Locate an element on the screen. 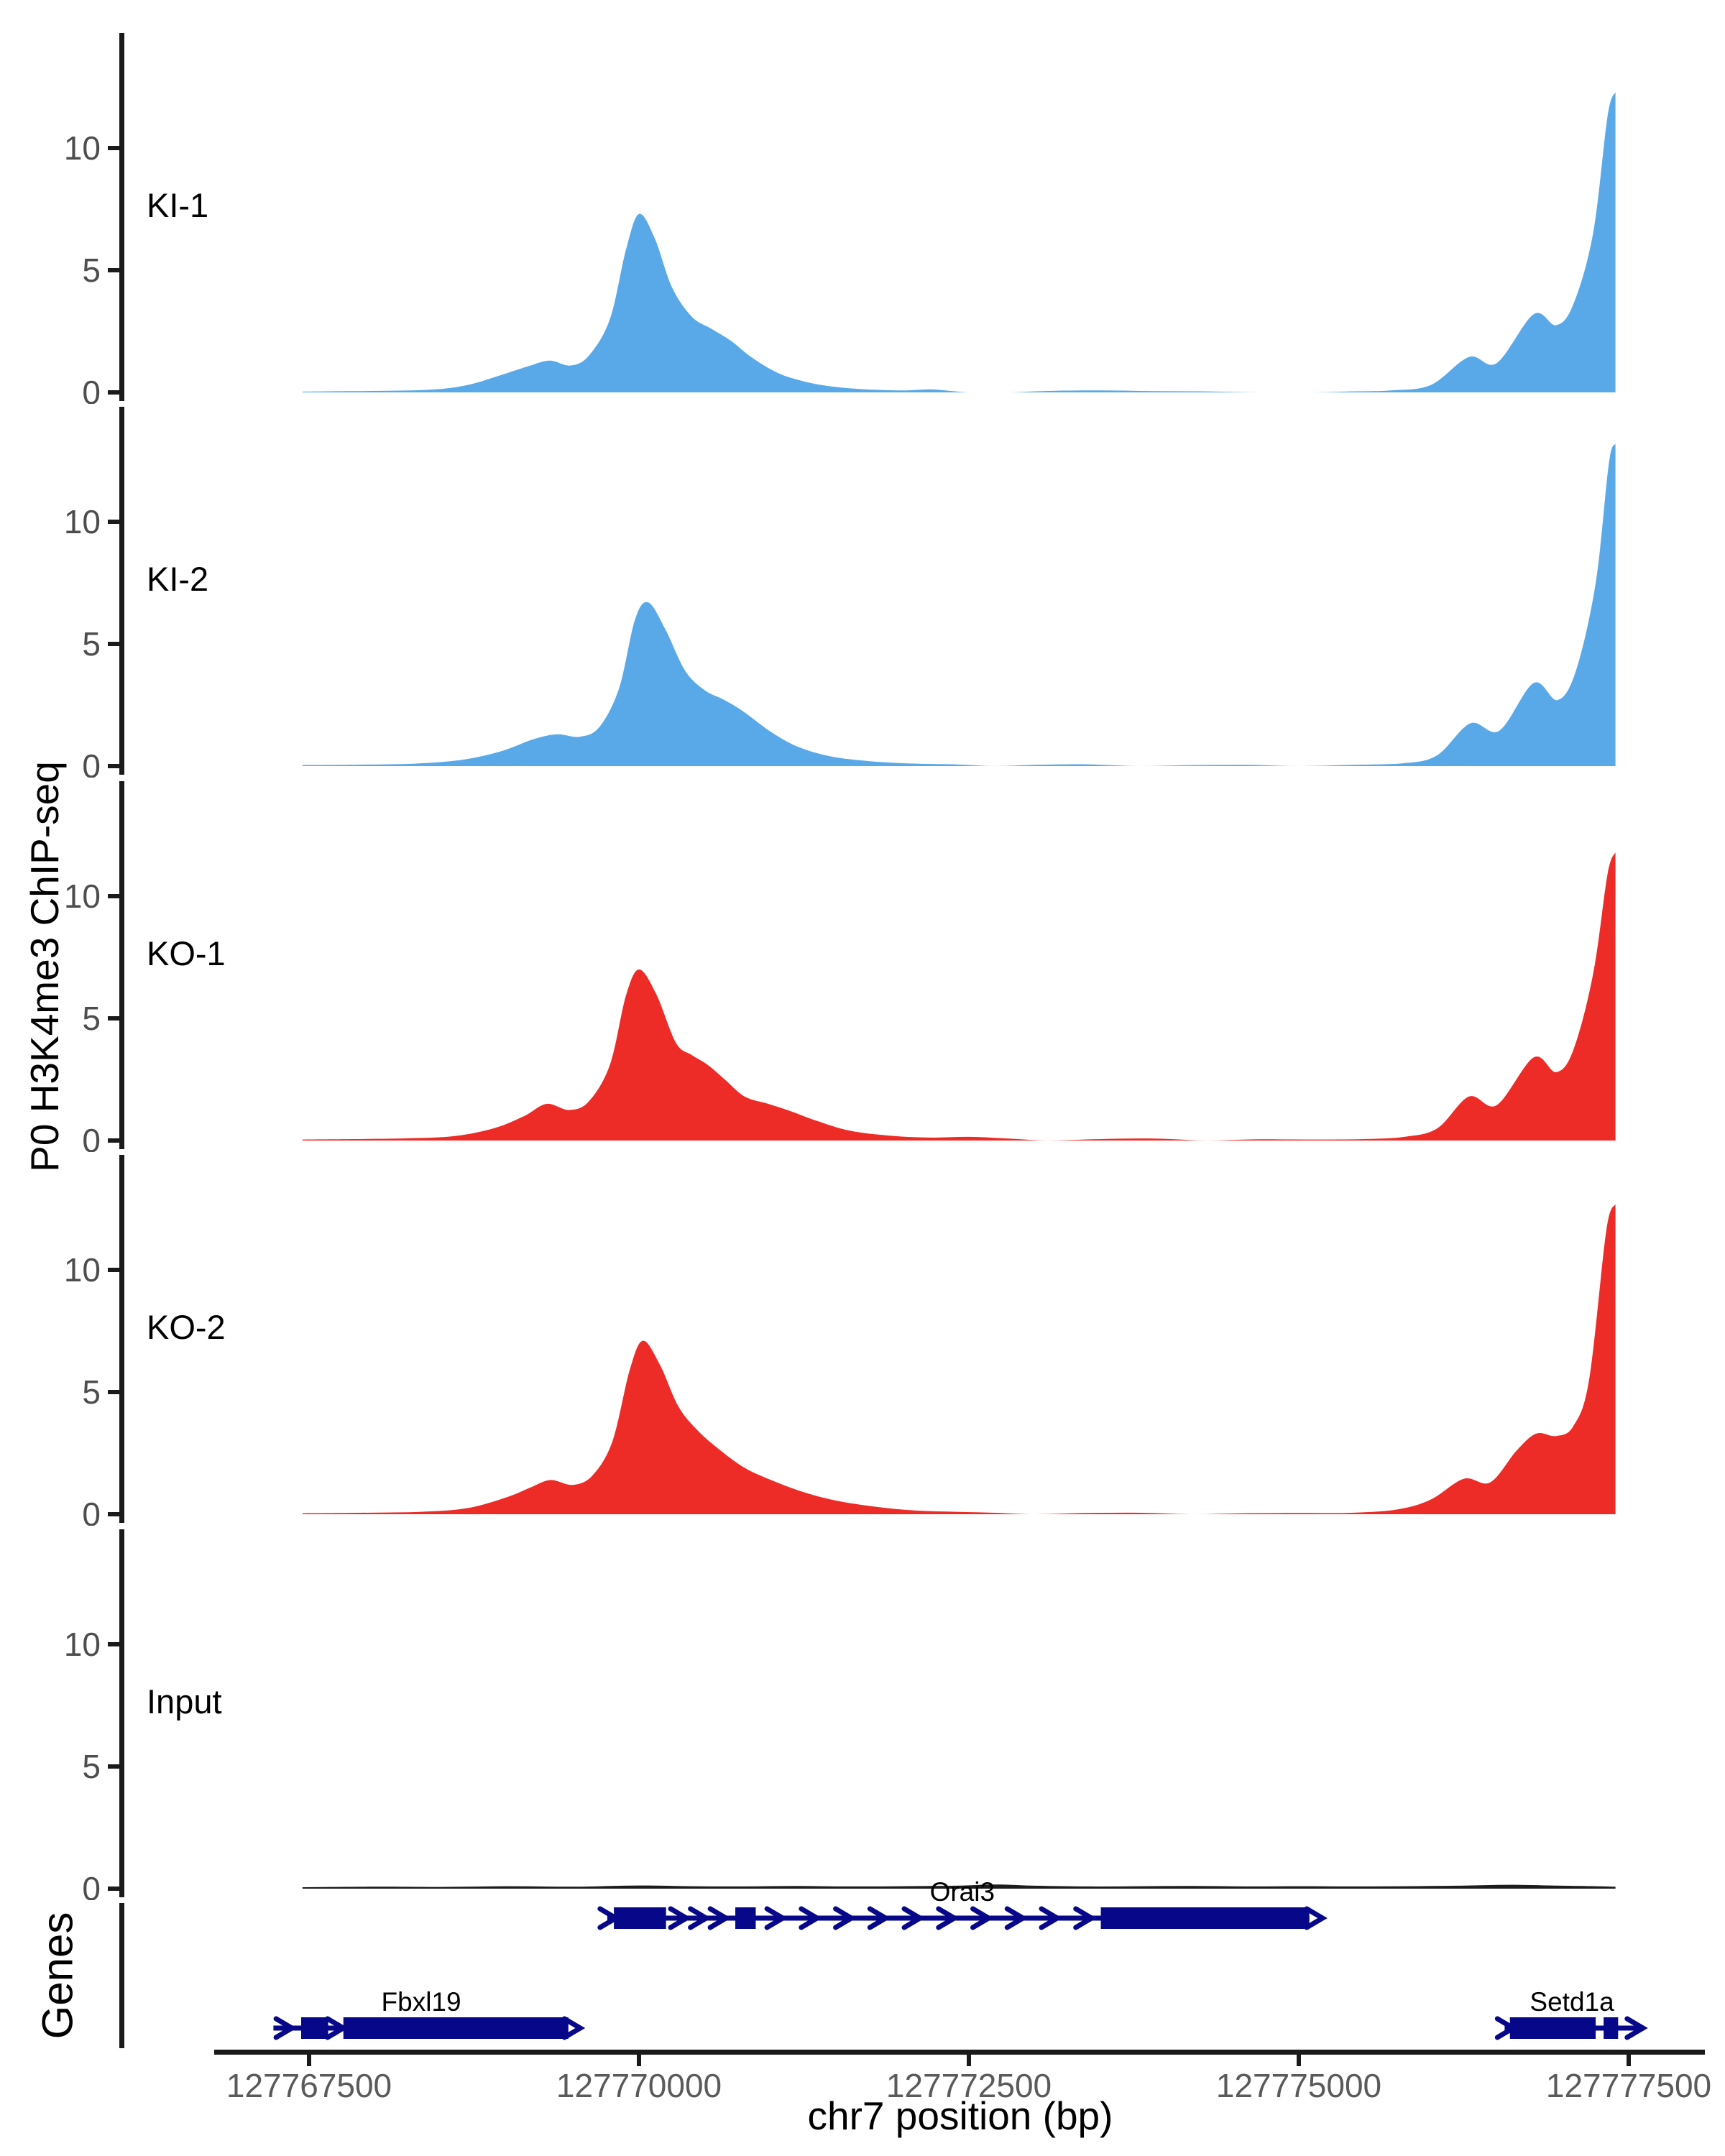 This screenshot has height=2156, width=1725. x-axis-line is located at coordinates (959, 2052).